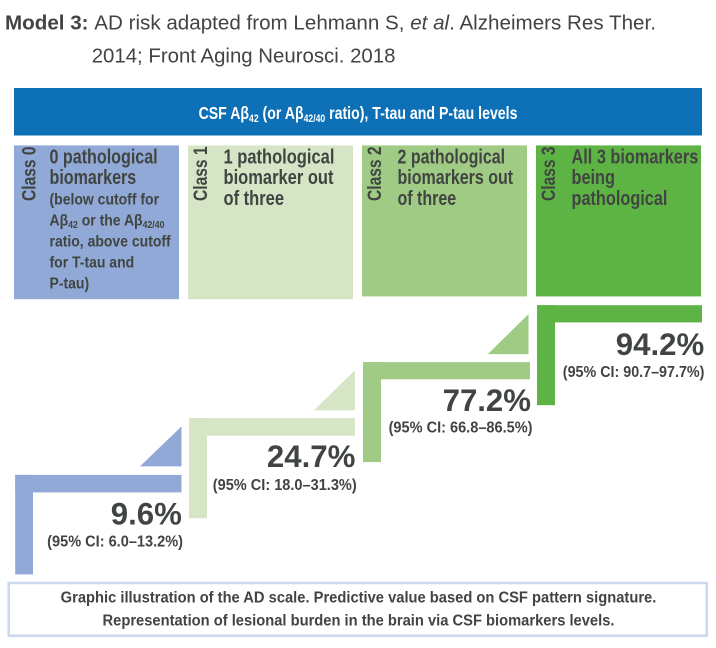 The height and width of the screenshot is (648, 716). I want to click on svg-text: P-tau), so click(70, 284).